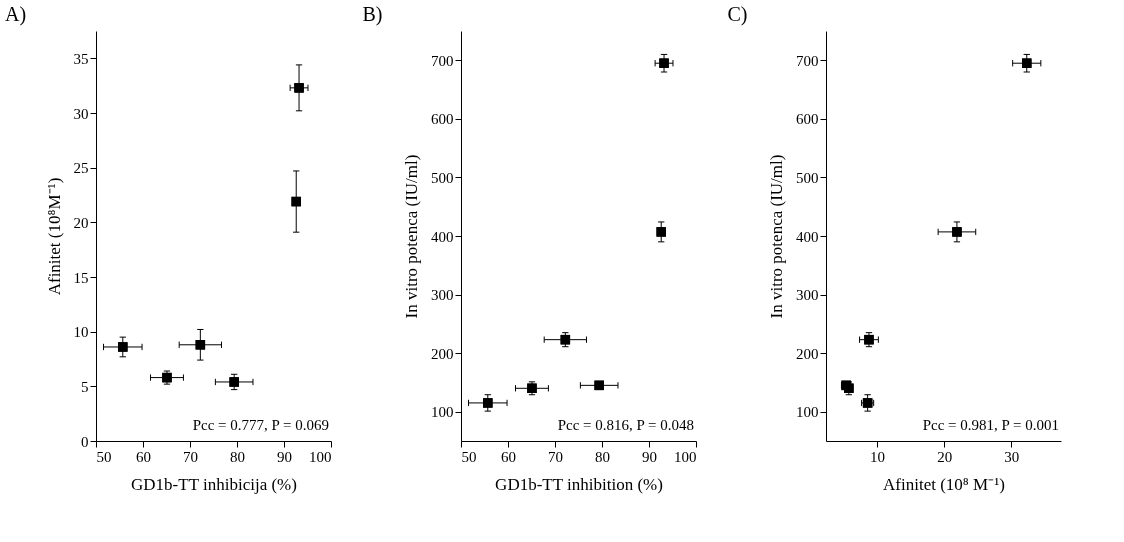  I want to click on annotation: Pcc = 0.777, P = 0.069, so click(260, 425).